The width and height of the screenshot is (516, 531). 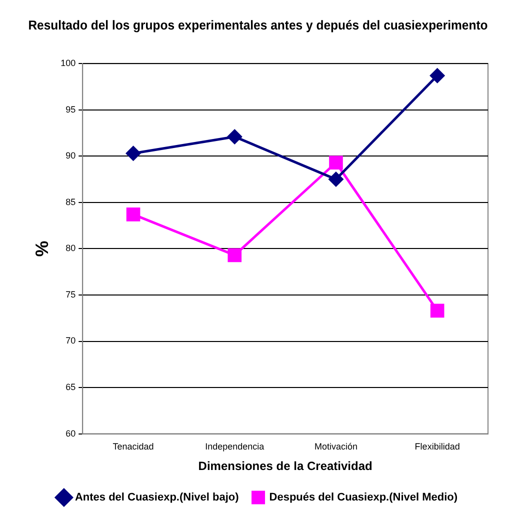 What do you see at coordinates (157, 498) in the screenshot?
I see `legend-label: Antes del Cuasiexp.(Nivel bajo)` at bounding box center [157, 498].